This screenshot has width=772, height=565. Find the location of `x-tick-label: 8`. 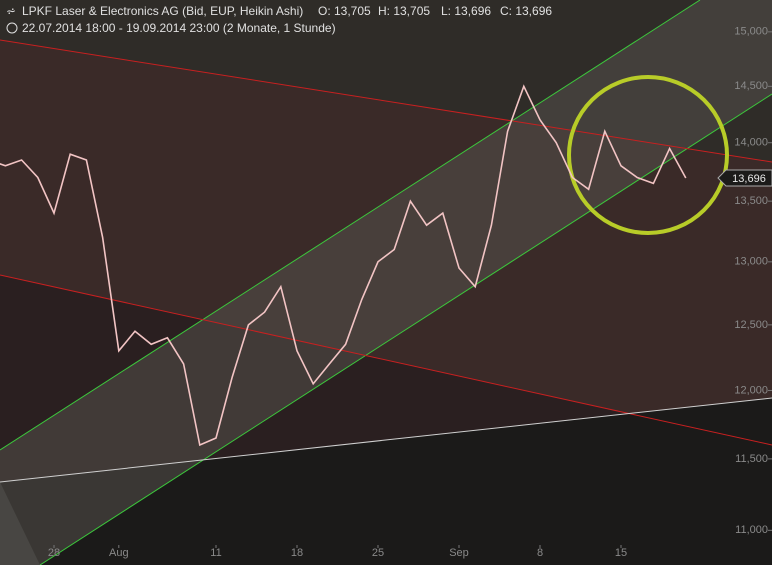

x-tick-label: 8 is located at coordinates (540, 553).